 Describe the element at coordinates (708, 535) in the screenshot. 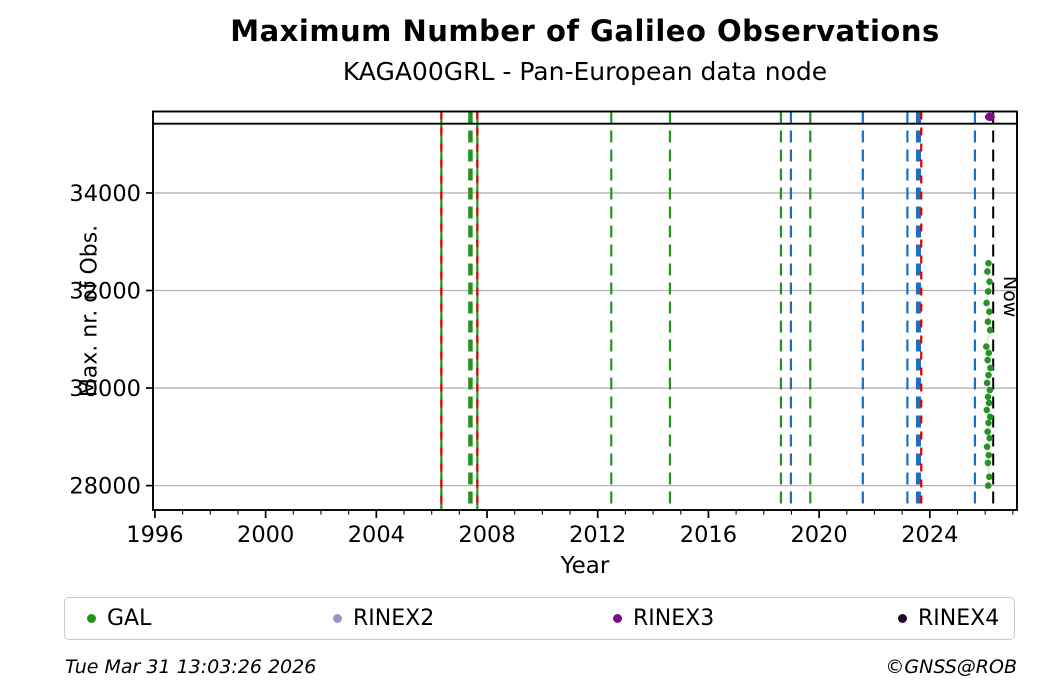

I see `svg-text: 2016` at that location.